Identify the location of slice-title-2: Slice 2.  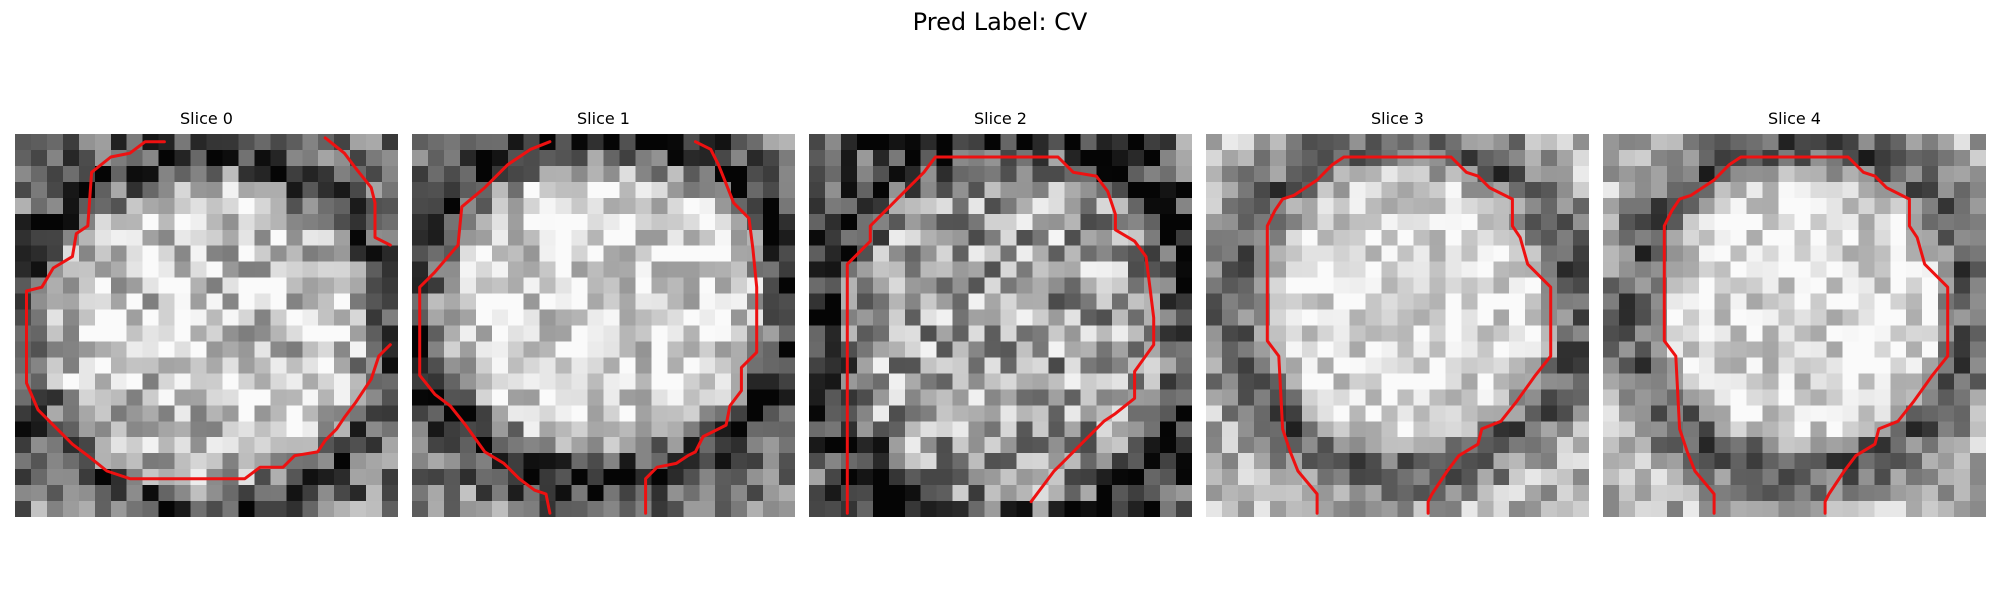
(1000, 118).